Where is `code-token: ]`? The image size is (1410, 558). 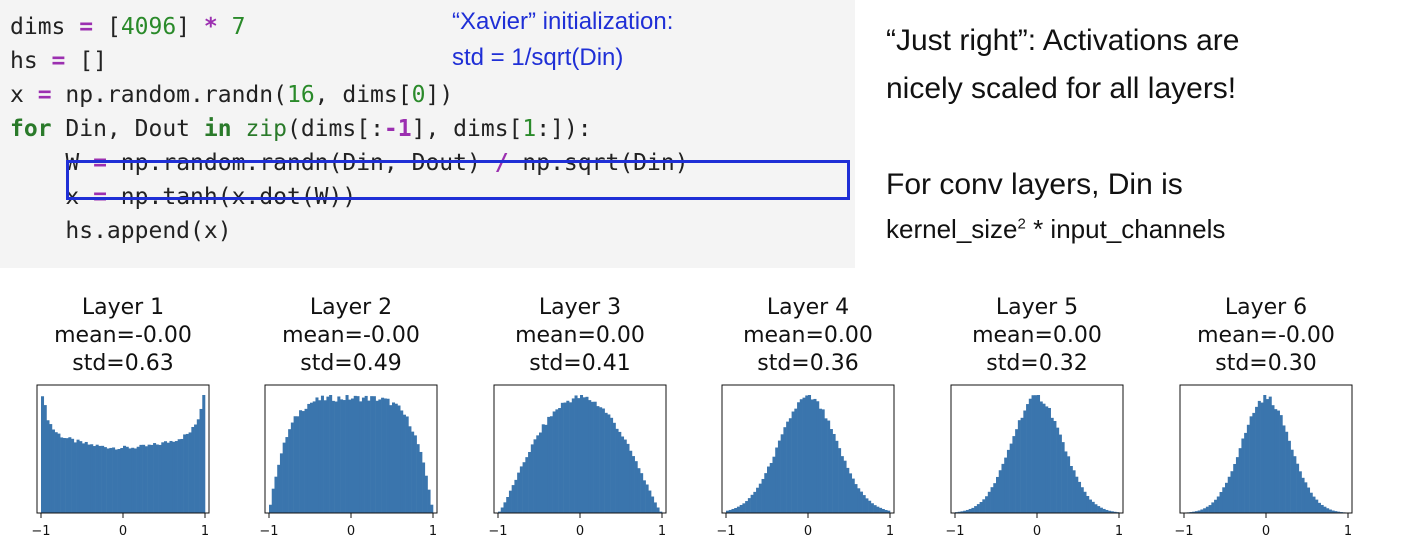
code-token: ] is located at coordinates (190, 27).